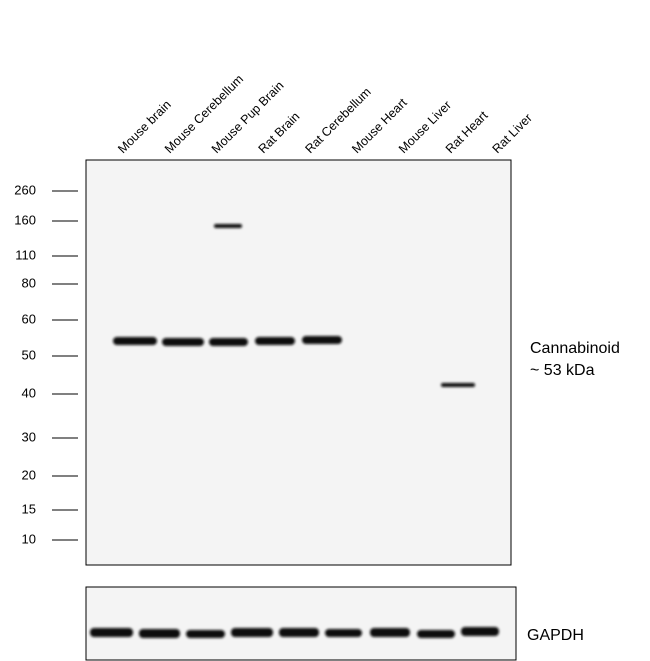 The height and width of the screenshot is (661, 650). I want to click on marker-label: 110, so click(25, 254).